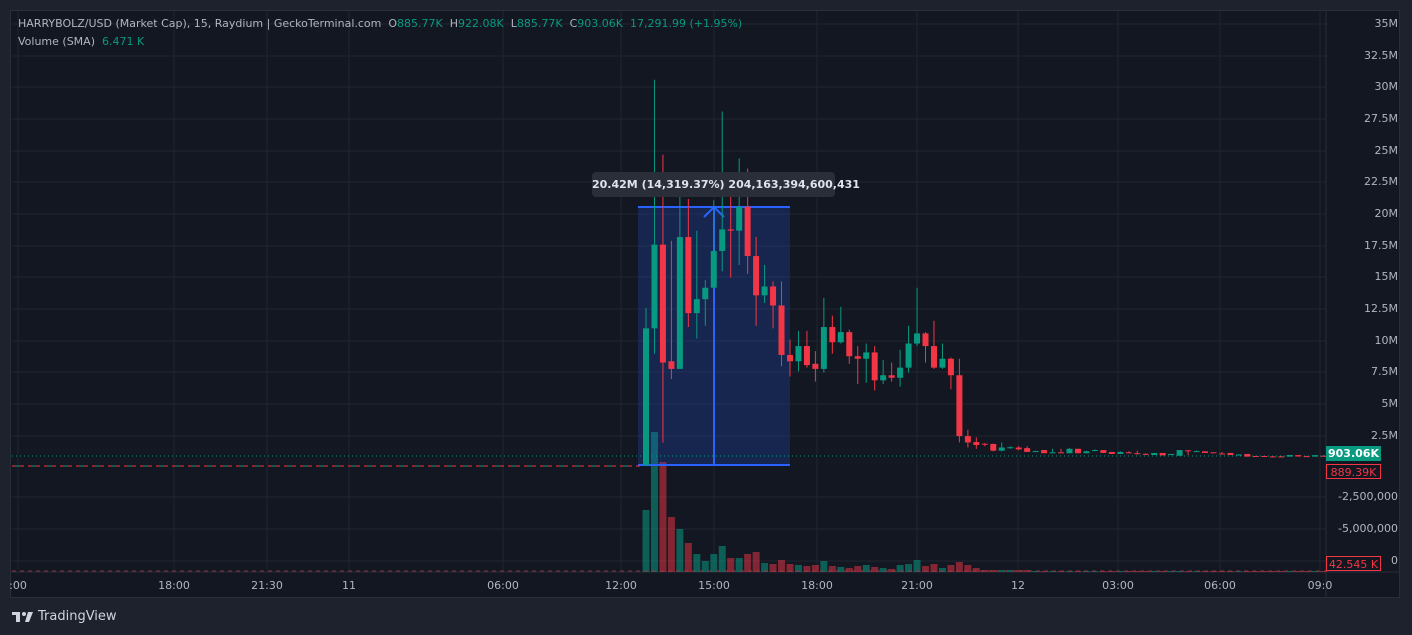  What do you see at coordinates (81, 41) in the screenshot?
I see `volume-legend: Volume (SMA) 6.471 K` at bounding box center [81, 41].